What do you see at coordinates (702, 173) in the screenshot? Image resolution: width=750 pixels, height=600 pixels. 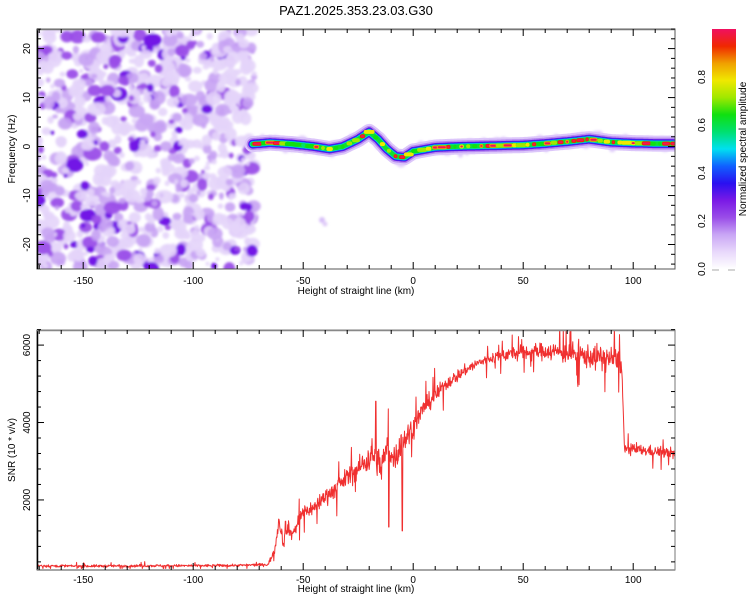 I see `colorbar-tick-labels: 0.0 0.2 0.4 0.6 0.8` at bounding box center [702, 173].